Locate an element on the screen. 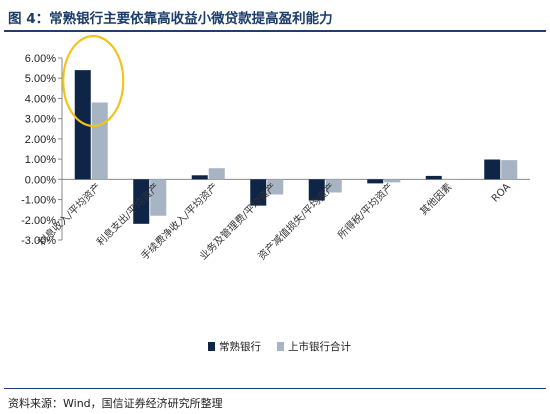  y-tick-label: 1.00% is located at coordinates (40, 160).